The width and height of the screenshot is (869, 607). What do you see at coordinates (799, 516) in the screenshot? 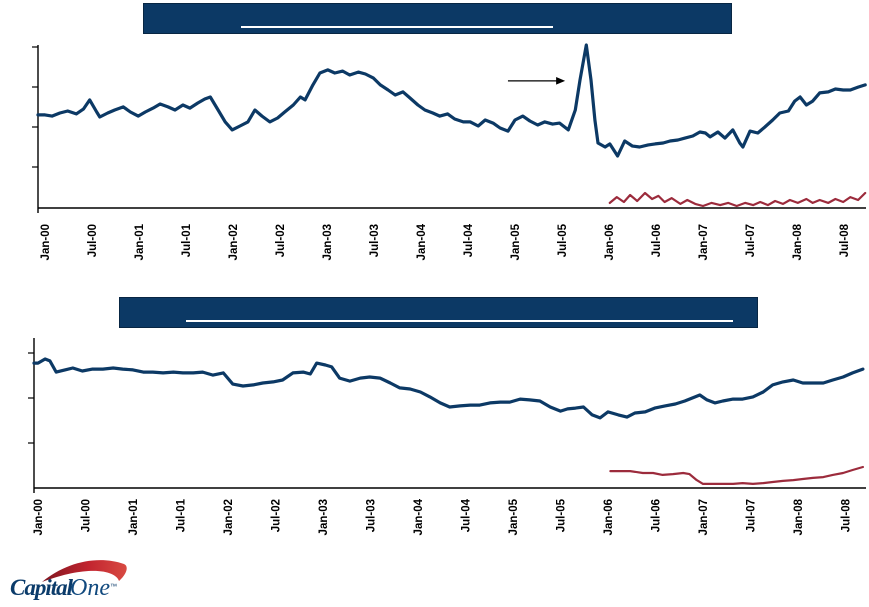
I see `chart2-x-label: Jan-08` at bounding box center [799, 516].